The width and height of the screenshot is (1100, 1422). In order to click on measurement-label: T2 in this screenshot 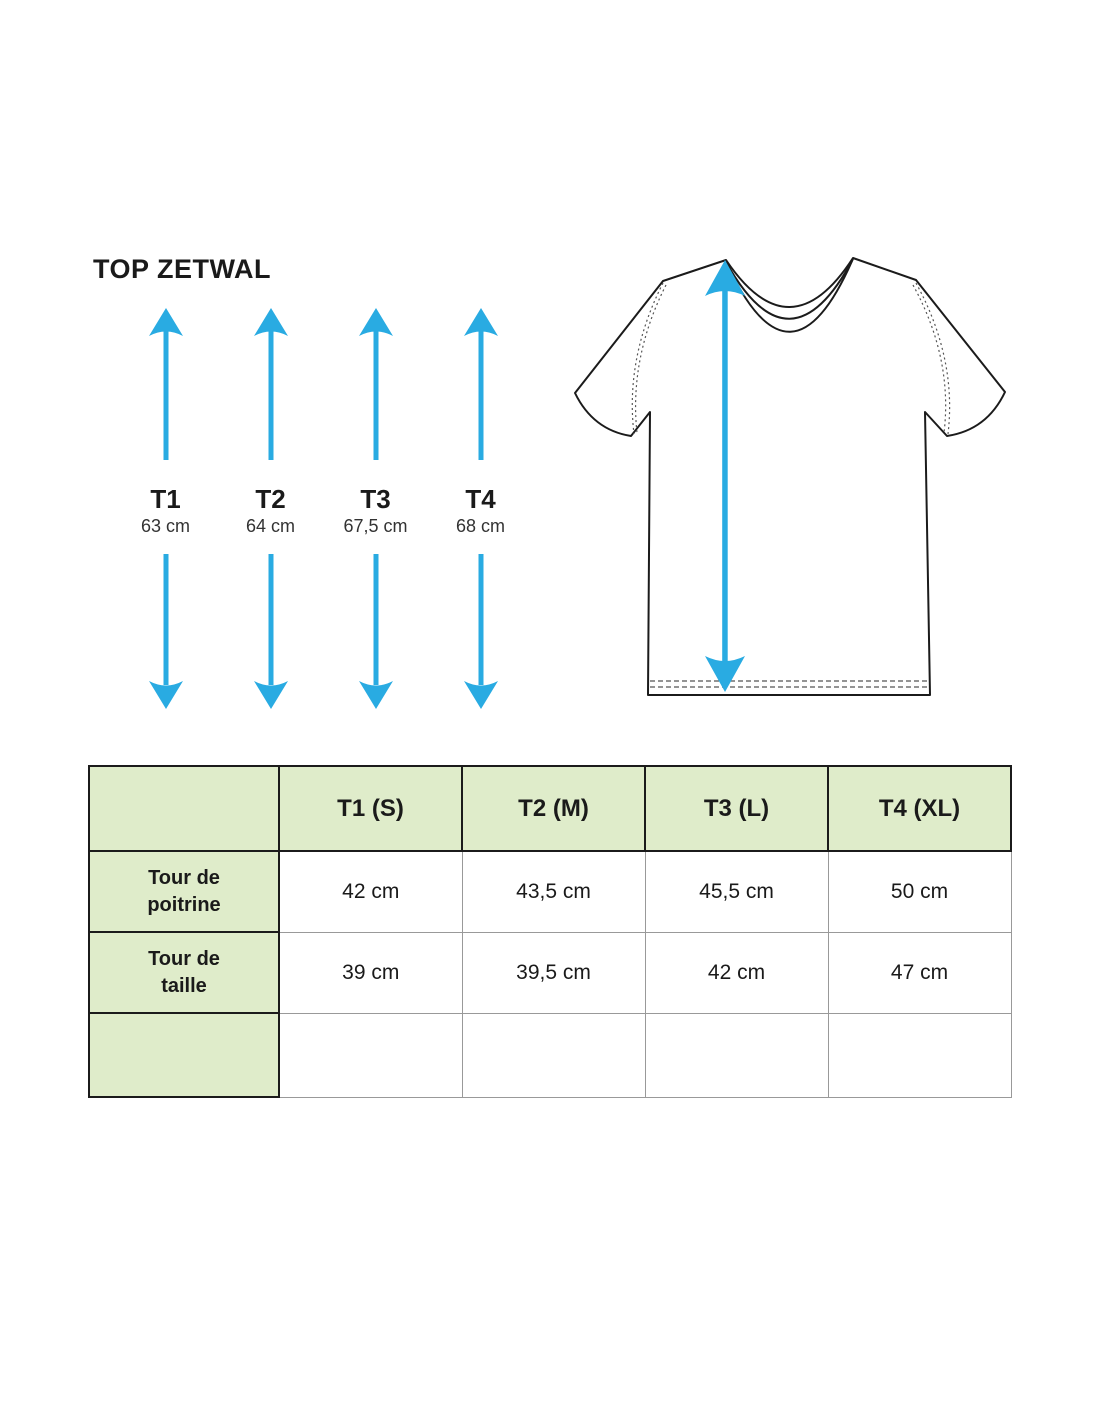, I will do `click(270, 499)`.